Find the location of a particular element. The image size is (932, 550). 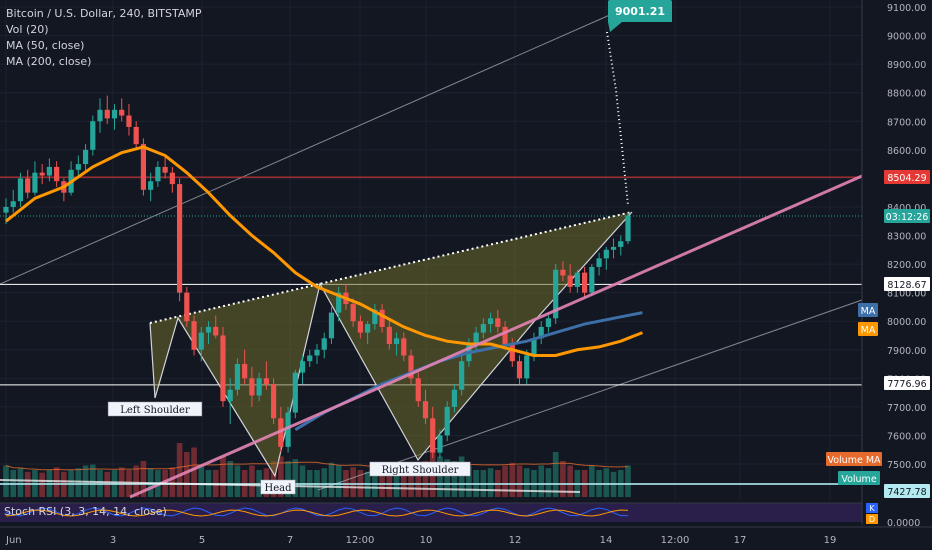

stoch-d-marker is located at coordinates (872, 519).